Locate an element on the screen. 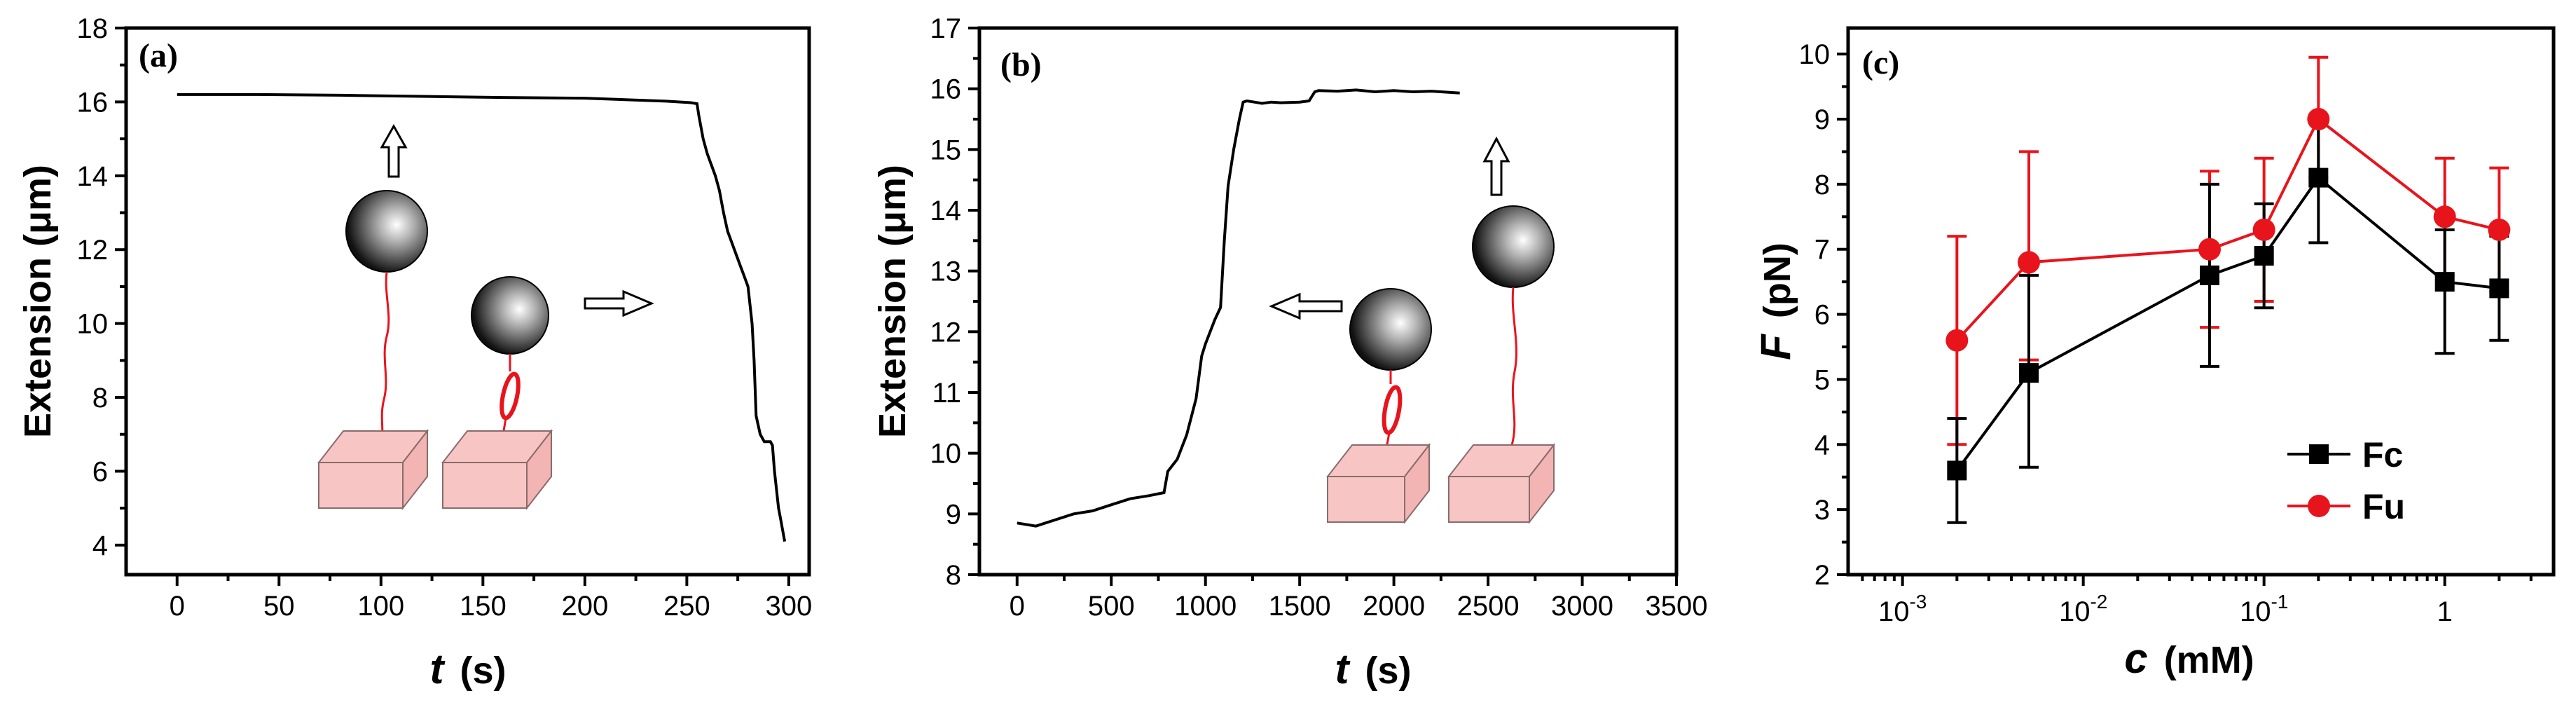  x-tick-label: 2000 is located at coordinates (1394, 606).